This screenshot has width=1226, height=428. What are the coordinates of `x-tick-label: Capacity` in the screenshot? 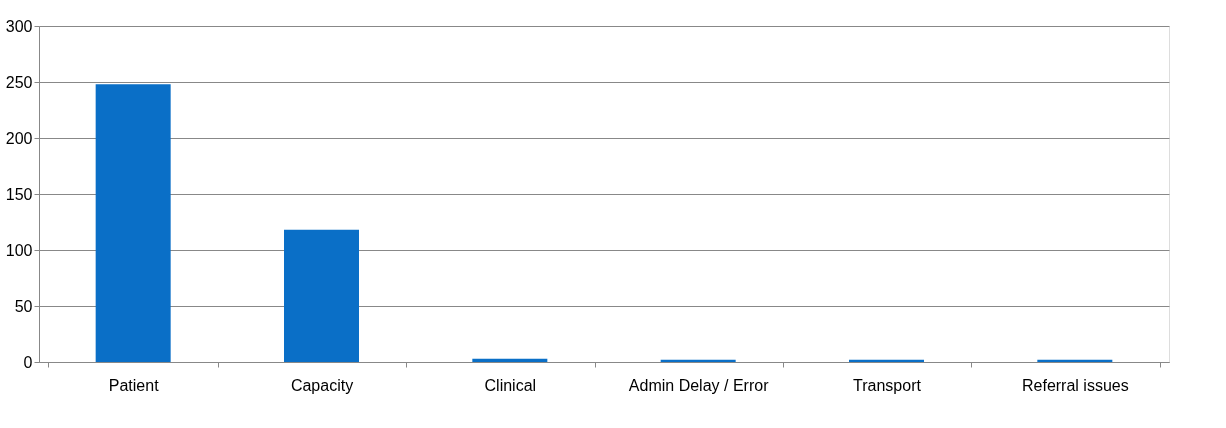 It's located at (322, 385).